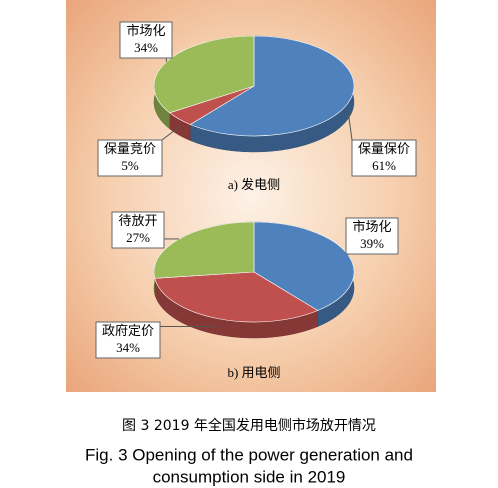 The image size is (498, 488). I want to click on chart-title: b) 用电侧, so click(253, 372).